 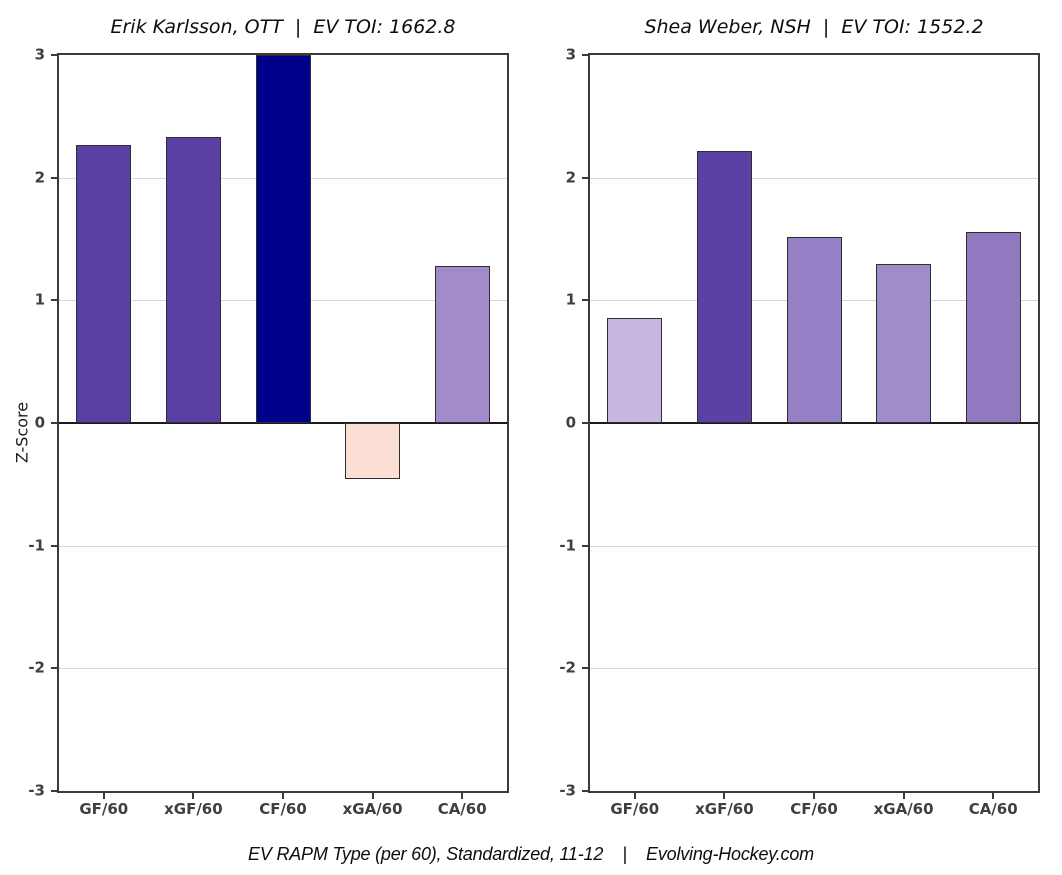 What do you see at coordinates (814, 27) in the screenshot?
I see `chart-title-weber: Shea Weber, NSH | EV TOI: 1552.2` at bounding box center [814, 27].